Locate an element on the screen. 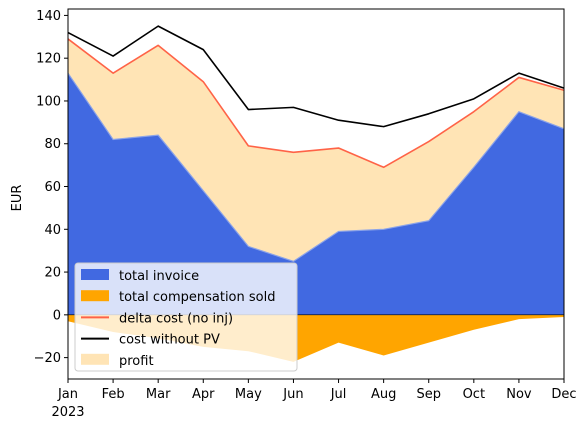 This screenshot has height=429, width=587. x-tick-label: Oct is located at coordinates (474, 394).